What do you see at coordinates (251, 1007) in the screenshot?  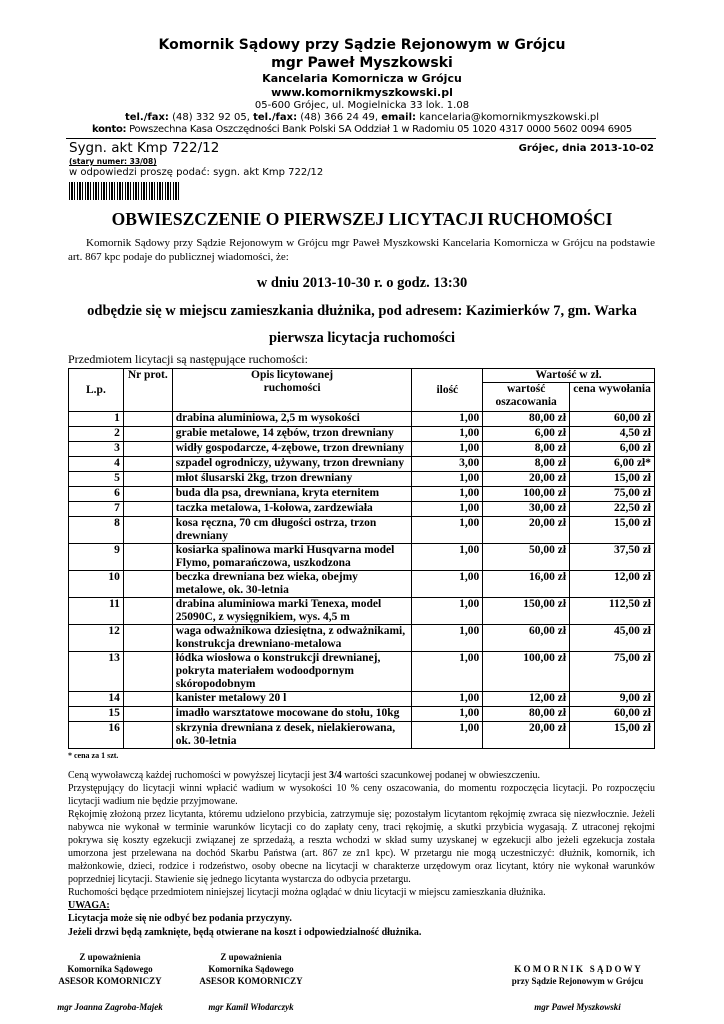 I see `sig-name: mgr Kamil Włodarczyk` at bounding box center [251, 1007].